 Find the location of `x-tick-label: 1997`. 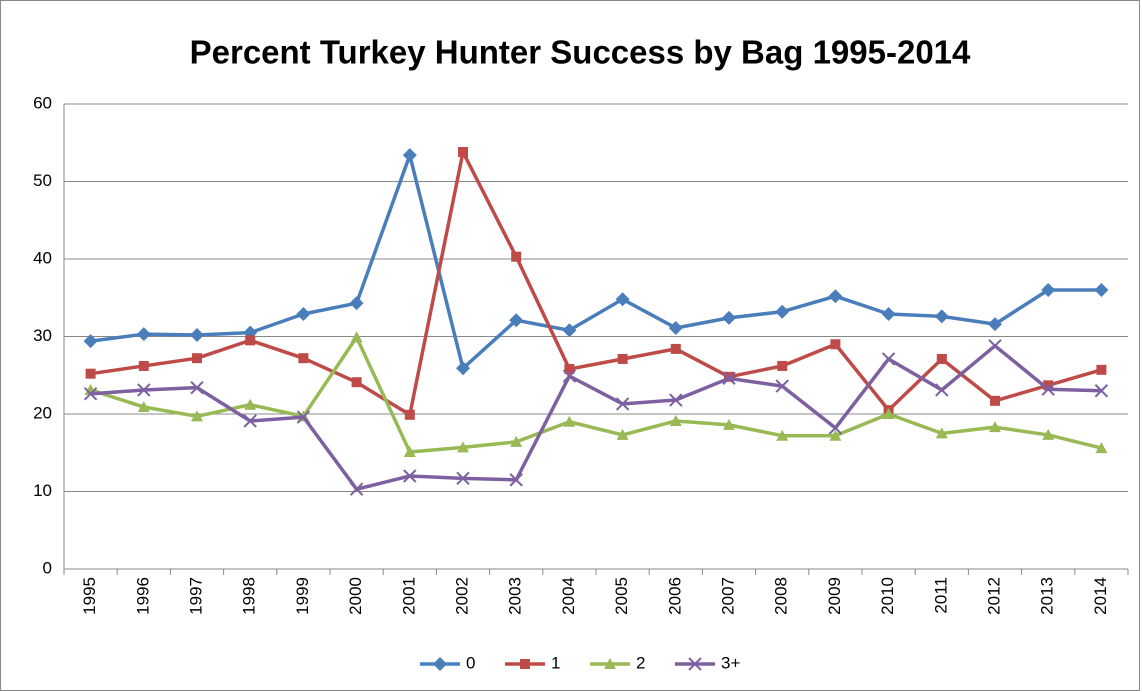

x-tick-label: 1997 is located at coordinates (195, 596).